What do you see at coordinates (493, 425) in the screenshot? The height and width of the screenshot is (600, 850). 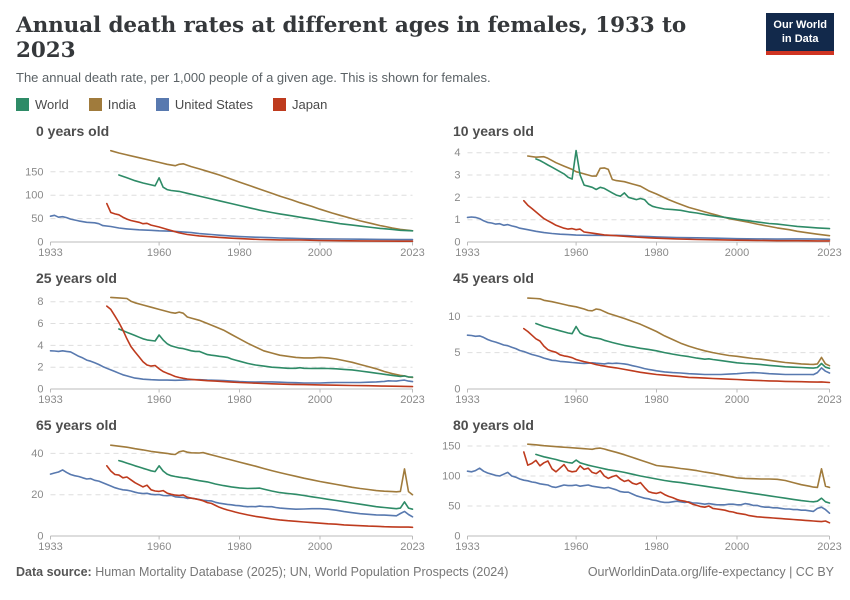 I see `facet-title: 80 years old` at bounding box center [493, 425].